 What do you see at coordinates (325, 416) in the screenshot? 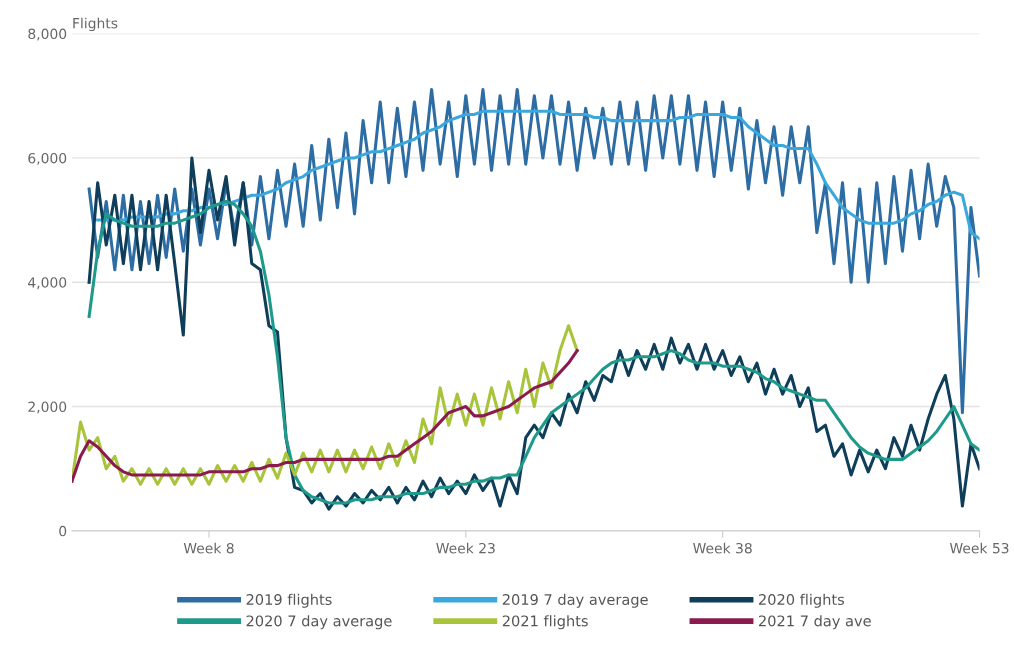
I see `line-series` at bounding box center [325, 416].